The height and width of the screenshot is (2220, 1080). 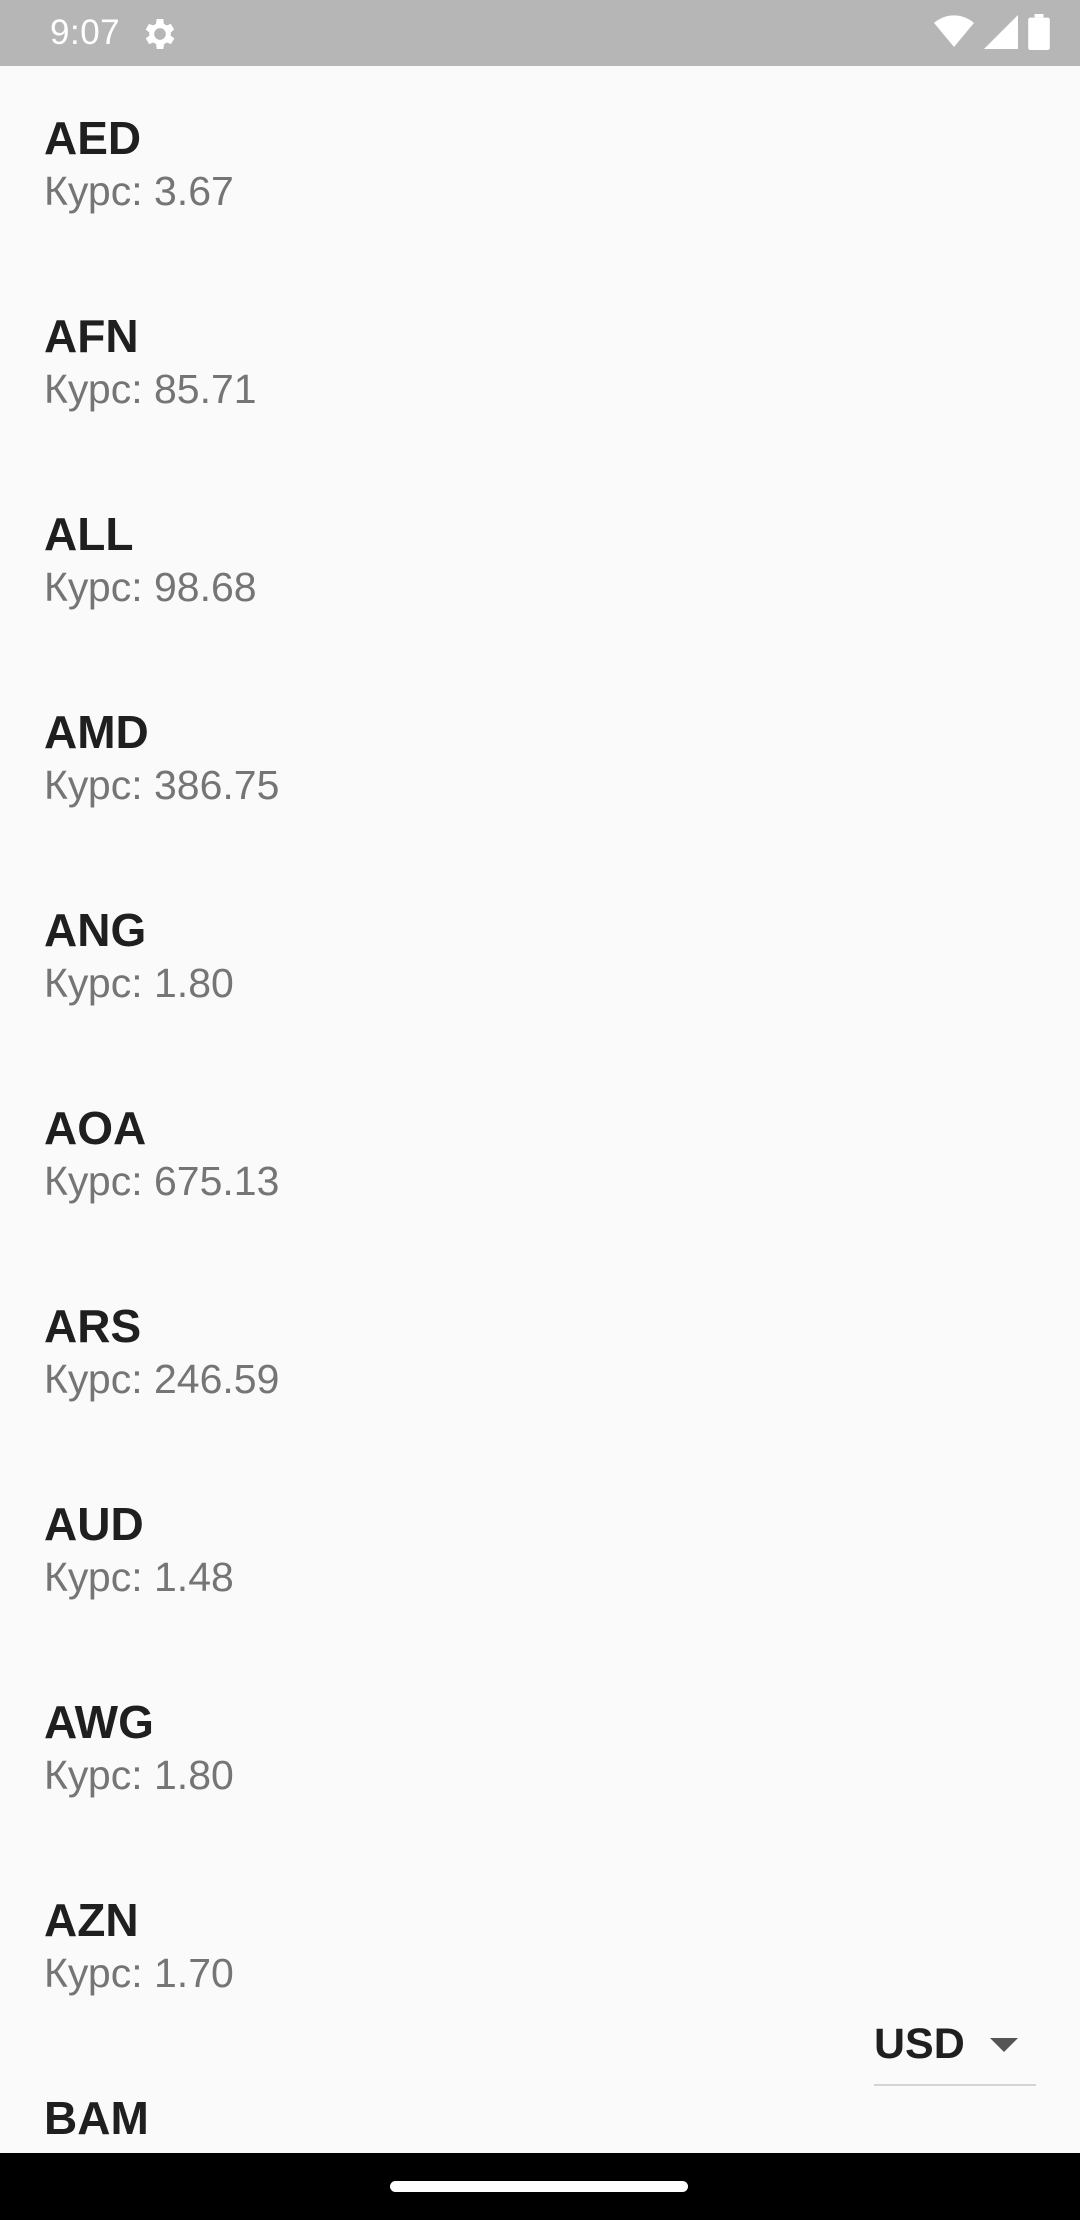 I want to click on list-item: AED Курс: 3.67, so click(x=540, y=165).